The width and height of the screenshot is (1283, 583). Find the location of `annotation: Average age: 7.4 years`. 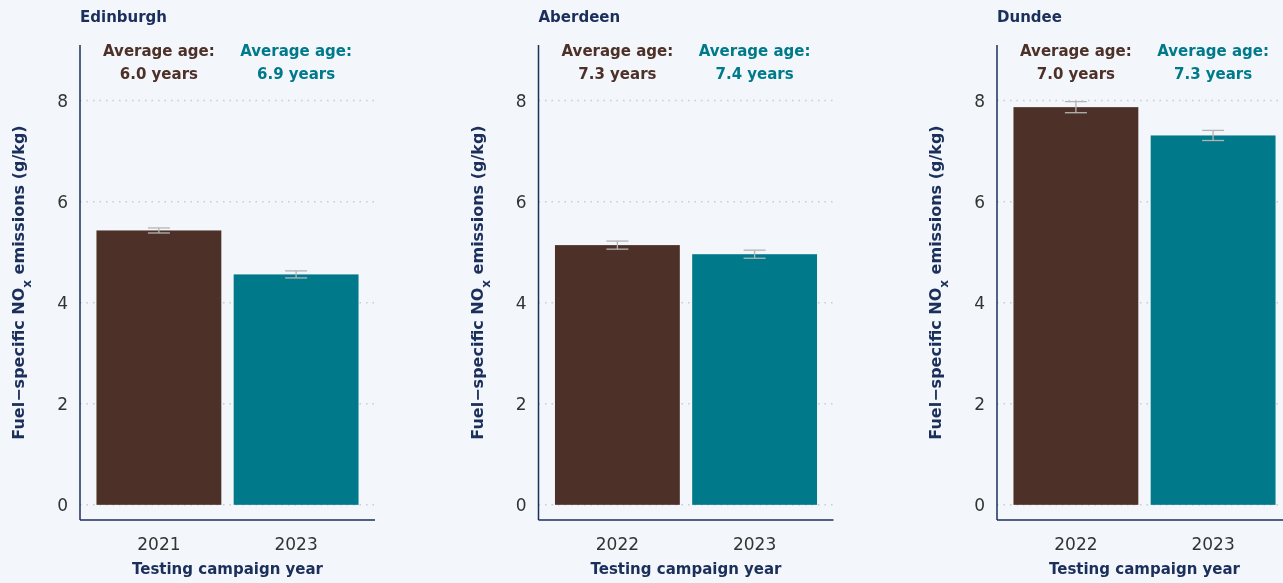

annotation: Average age: 7.4 years is located at coordinates (754, 62).